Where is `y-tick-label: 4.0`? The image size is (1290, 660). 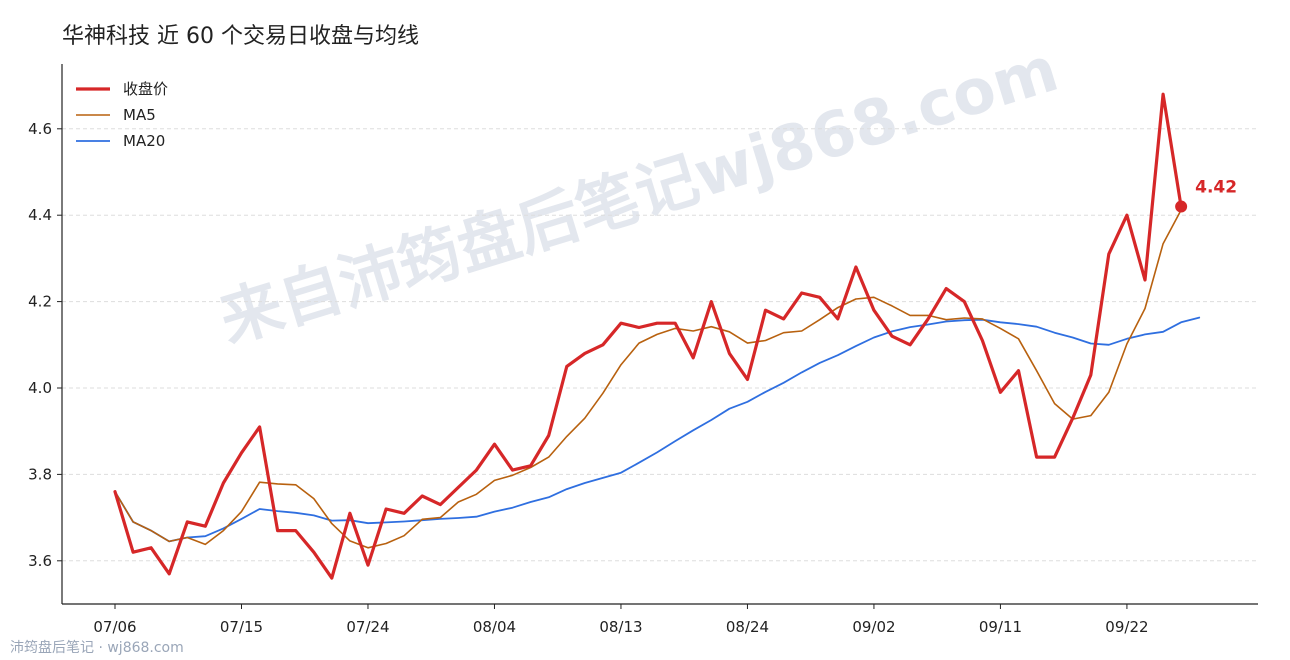
y-tick-label: 4.0 is located at coordinates (40, 388).